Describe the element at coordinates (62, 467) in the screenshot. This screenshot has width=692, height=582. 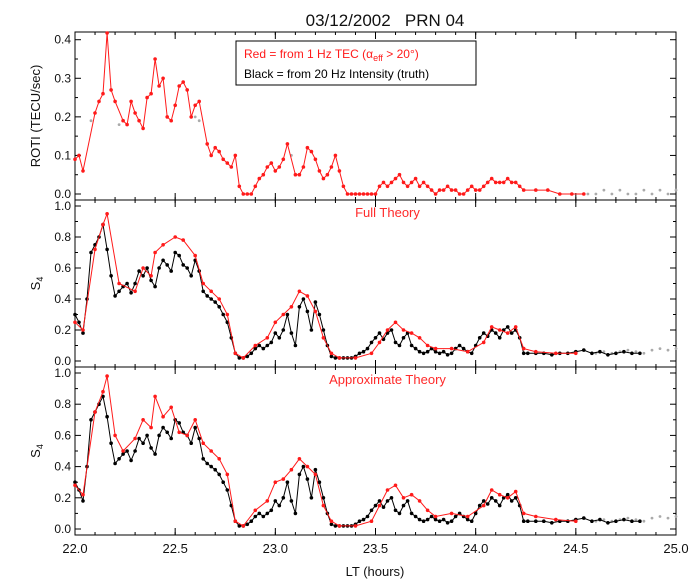
I see `y-tick-label: 0.4` at that location.